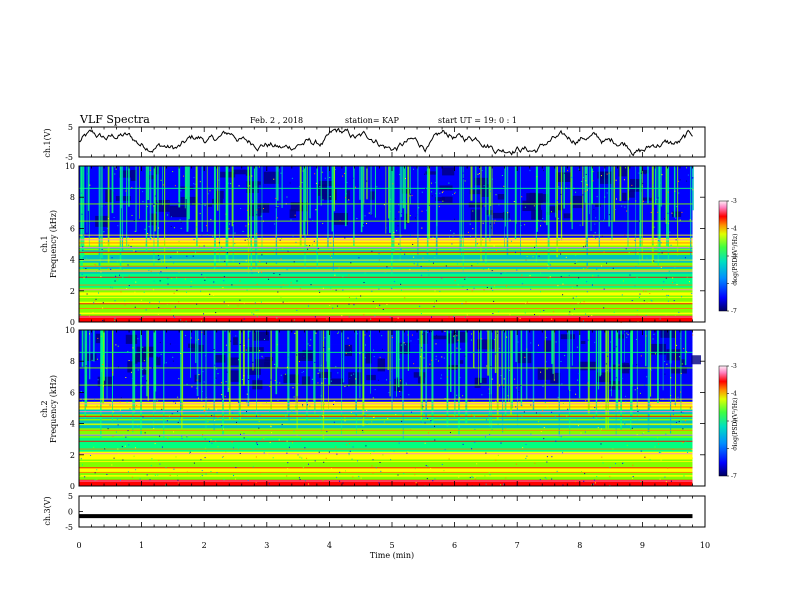 This screenshot has height=612, width=792. I want to click on ch3-waveform-ytick-label: 0, so click(70, 512).